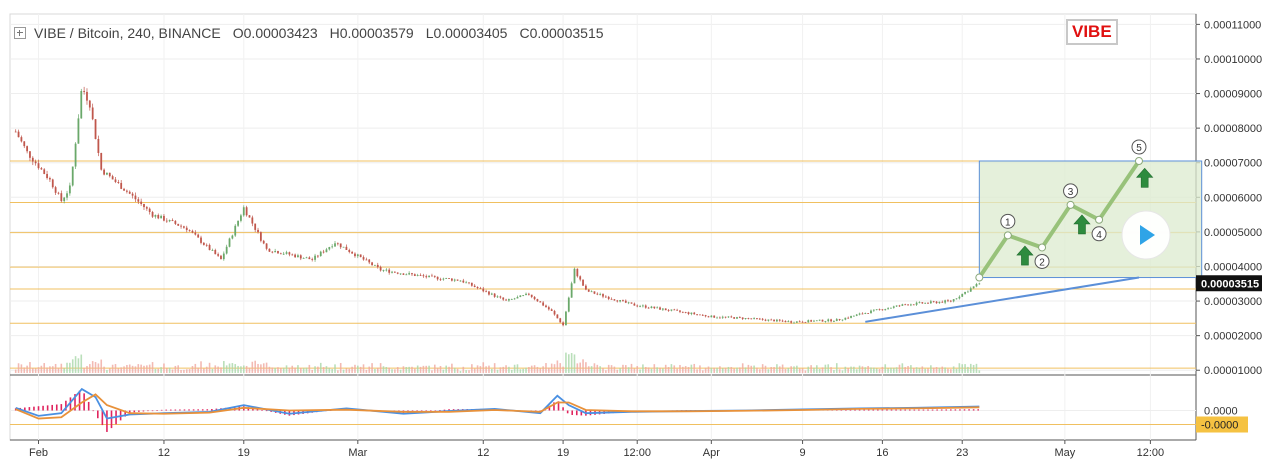 This screenshot has height=473, width=1280. I want to click on play-button, so click(1146, 235).